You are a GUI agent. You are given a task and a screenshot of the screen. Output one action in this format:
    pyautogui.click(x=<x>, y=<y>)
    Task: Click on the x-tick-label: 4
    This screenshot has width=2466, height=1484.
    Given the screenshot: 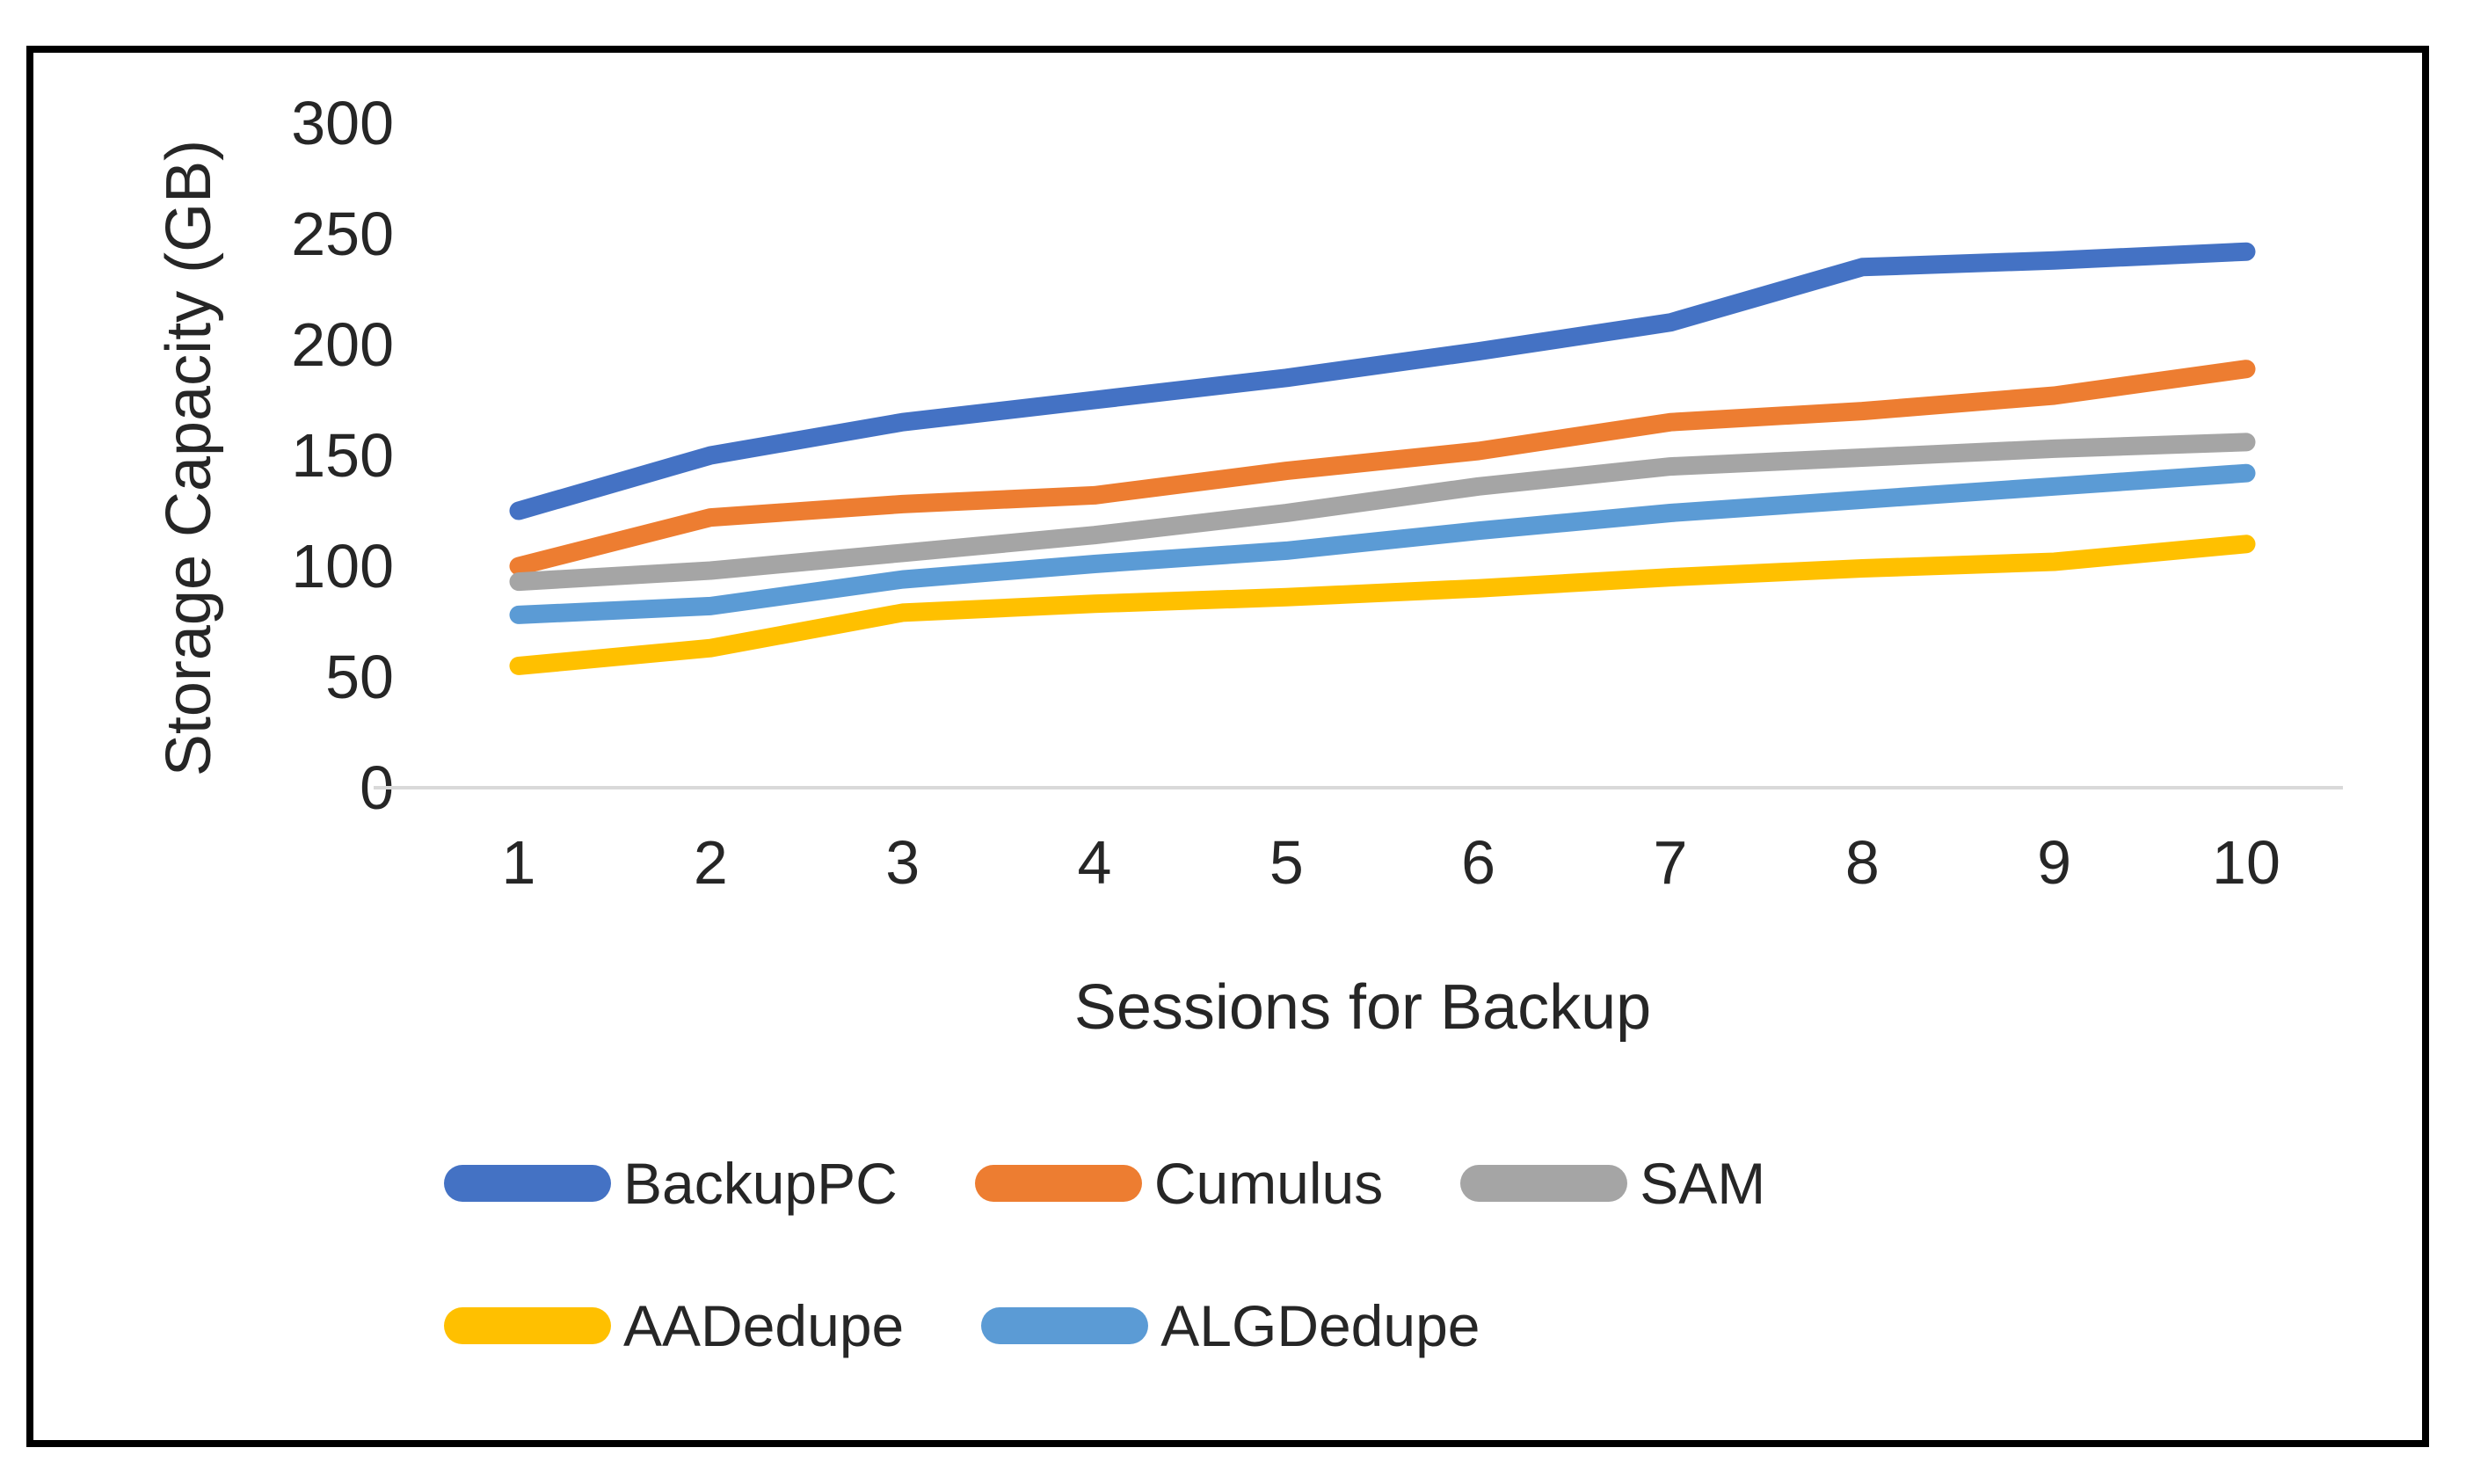 What is the action you would take?
    pyautogui.click(x=1095, y=863)
    